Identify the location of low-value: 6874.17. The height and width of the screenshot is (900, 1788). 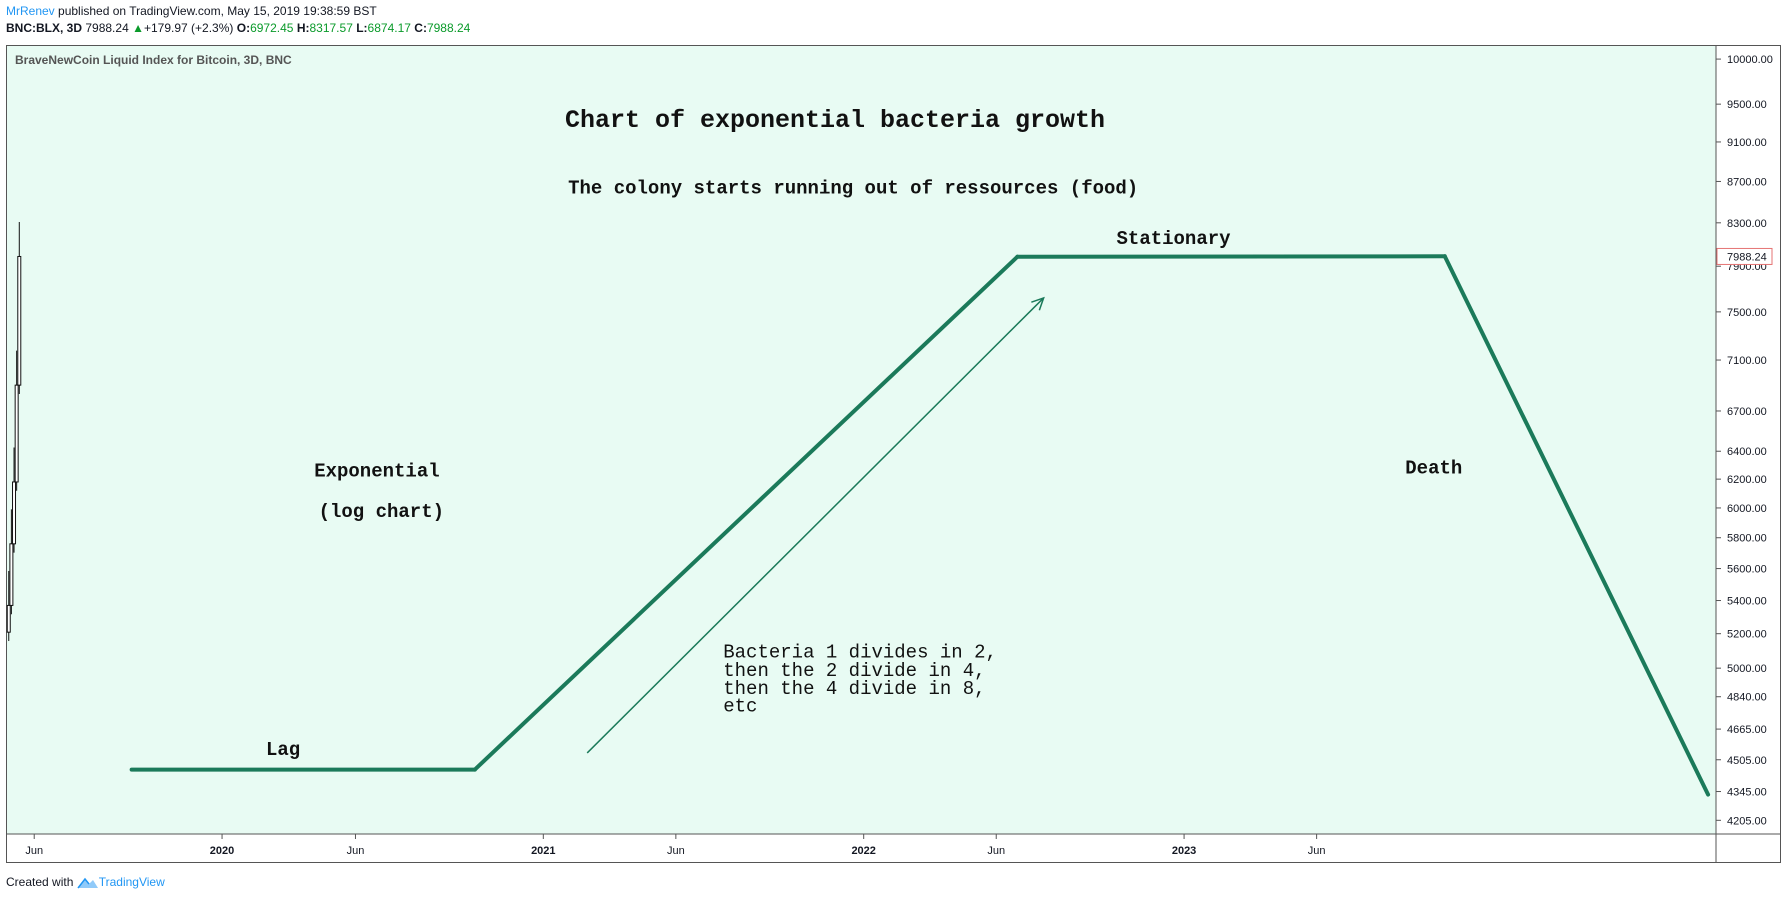
(389, 28).